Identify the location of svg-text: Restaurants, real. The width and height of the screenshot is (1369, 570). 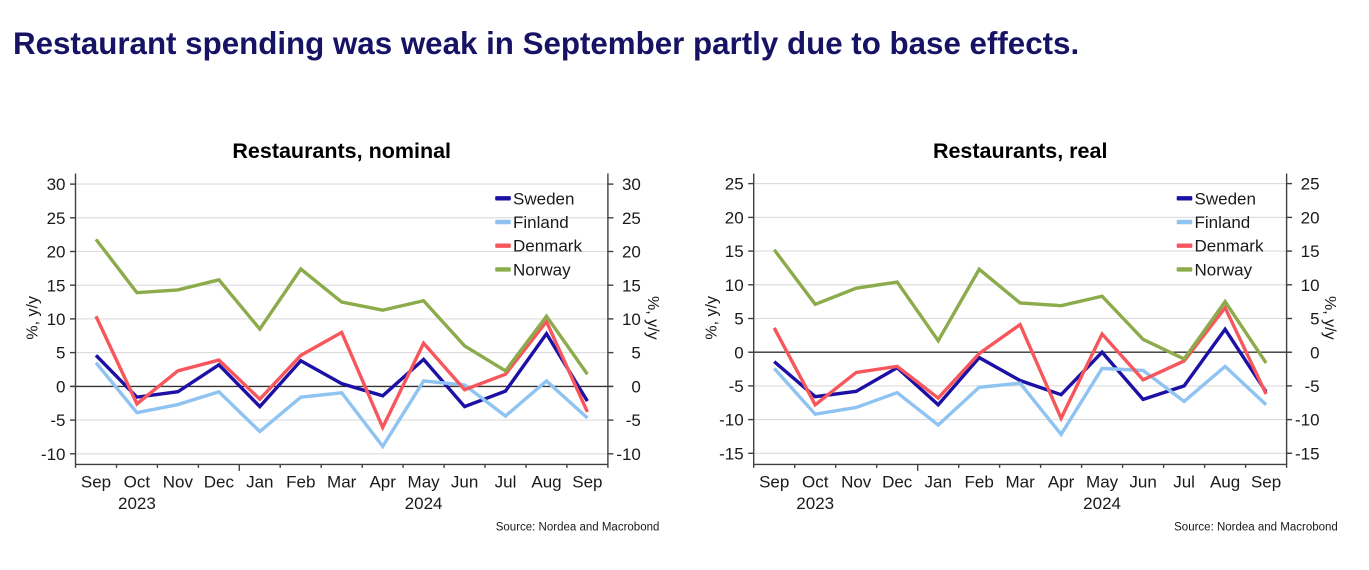
(1020, 151).